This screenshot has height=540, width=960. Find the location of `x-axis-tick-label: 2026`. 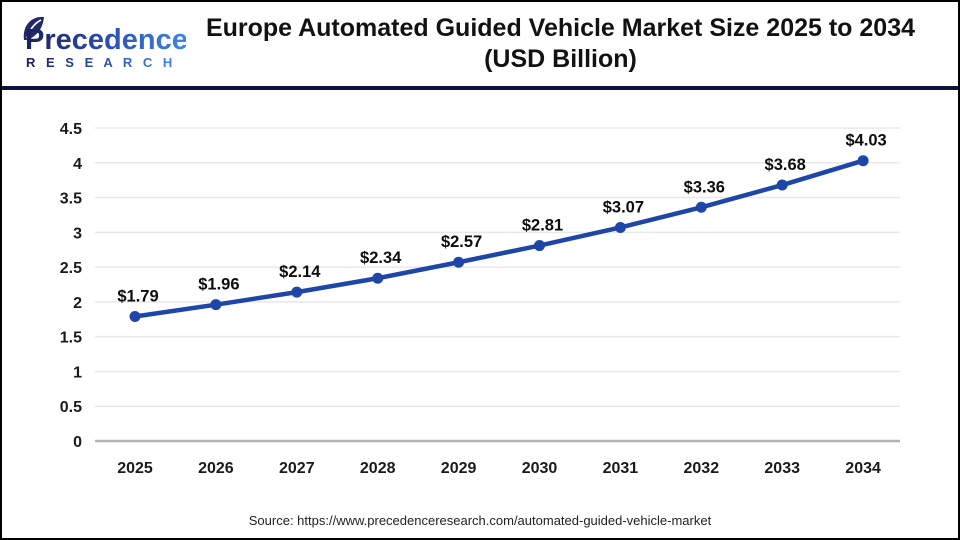

x-axis-tick-label: 2026 is located at coordinates (216, 468).